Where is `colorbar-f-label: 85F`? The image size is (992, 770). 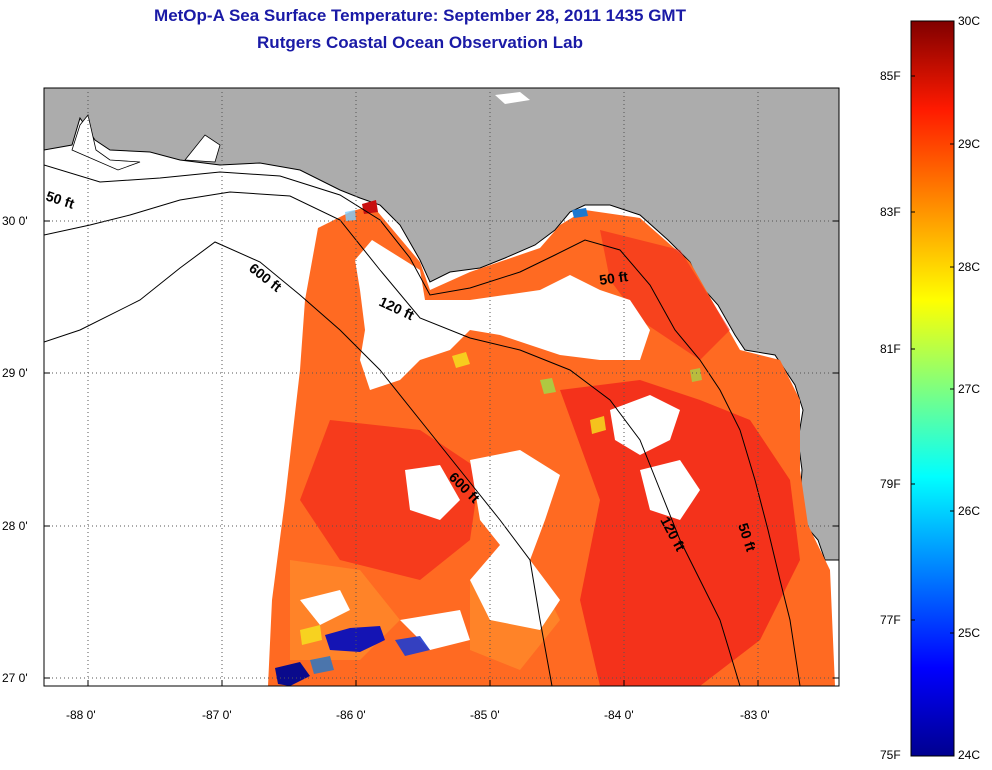 colorbar-f-label: 85F is located at coordinates (890, 76).